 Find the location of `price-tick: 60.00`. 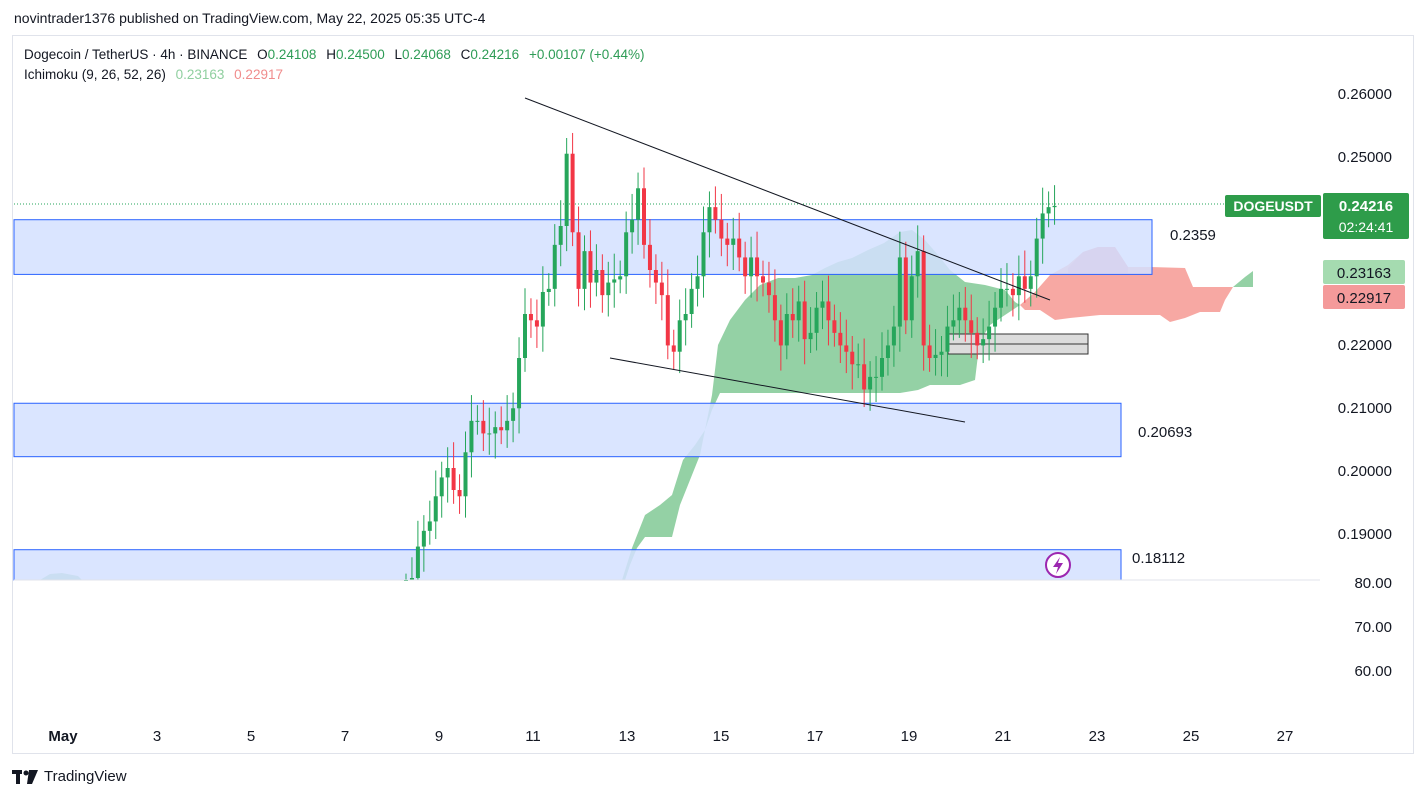

price-tick: 60.00 is located at coordinates (1373, 671).